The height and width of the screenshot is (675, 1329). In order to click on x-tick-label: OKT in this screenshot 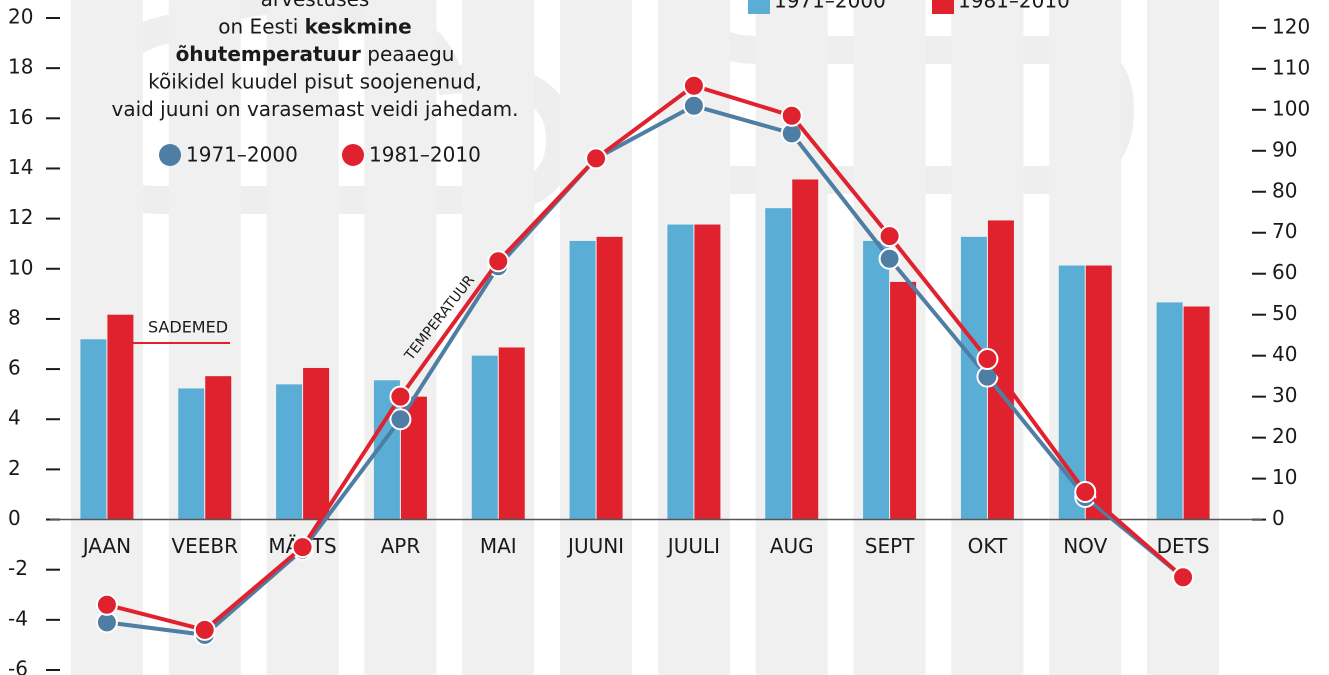, I will do `click(988, 546)`.